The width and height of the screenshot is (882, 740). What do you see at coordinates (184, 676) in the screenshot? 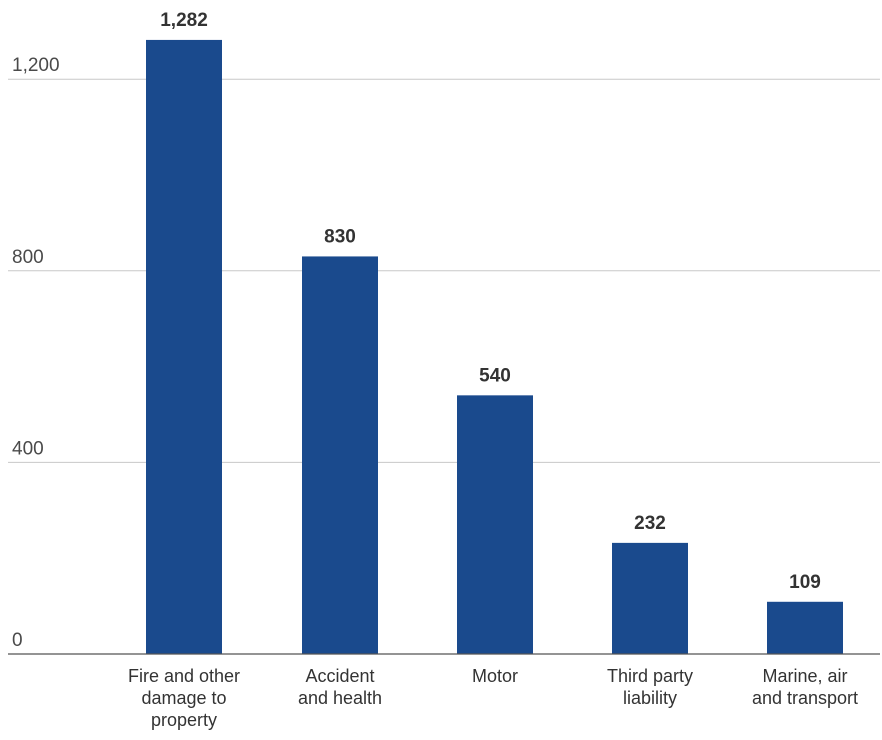
I see `category-label: Fire and other` at bounding box center [184, 676].